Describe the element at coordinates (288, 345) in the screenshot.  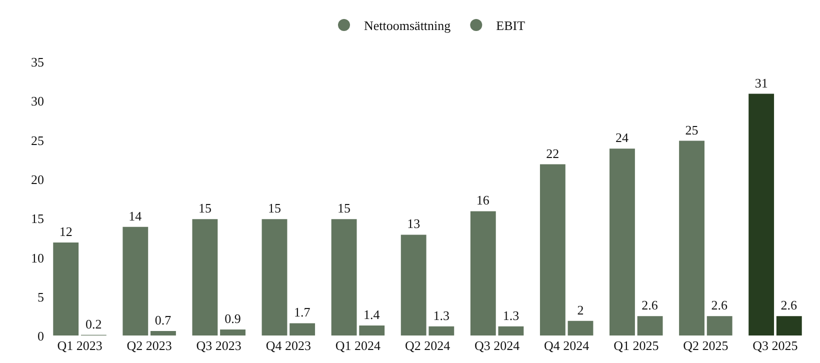
I see `x-tick-label: Q4 2023` at that location.